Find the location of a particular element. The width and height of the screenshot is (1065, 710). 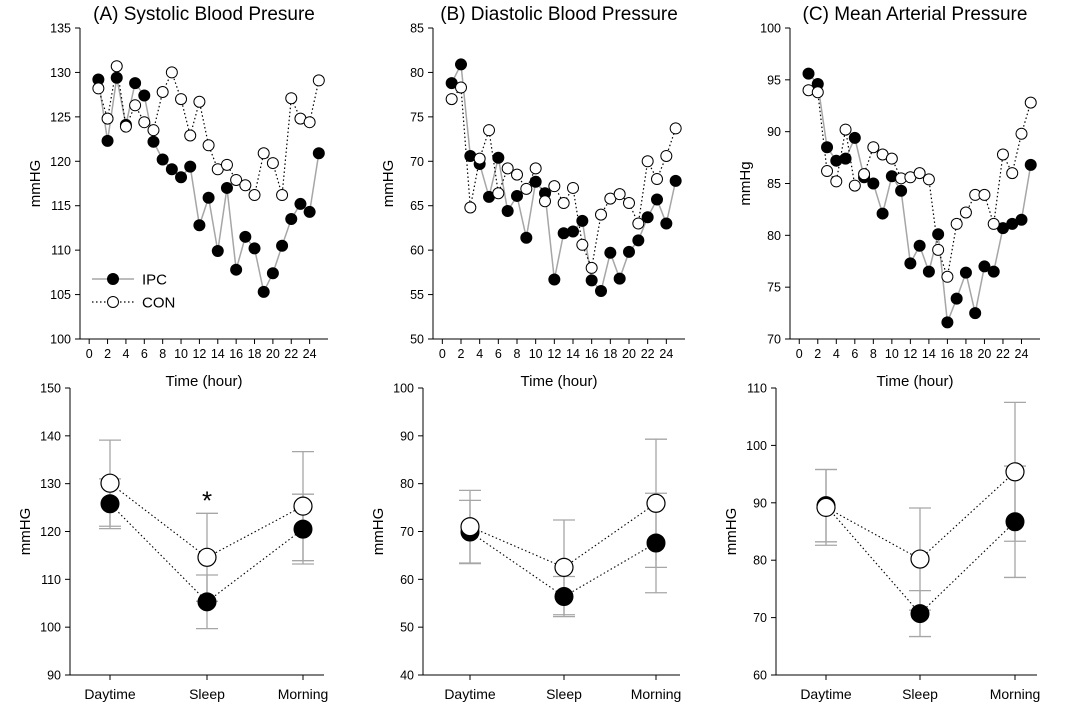

legend: IPC CON is located at coordinates (133, 292).